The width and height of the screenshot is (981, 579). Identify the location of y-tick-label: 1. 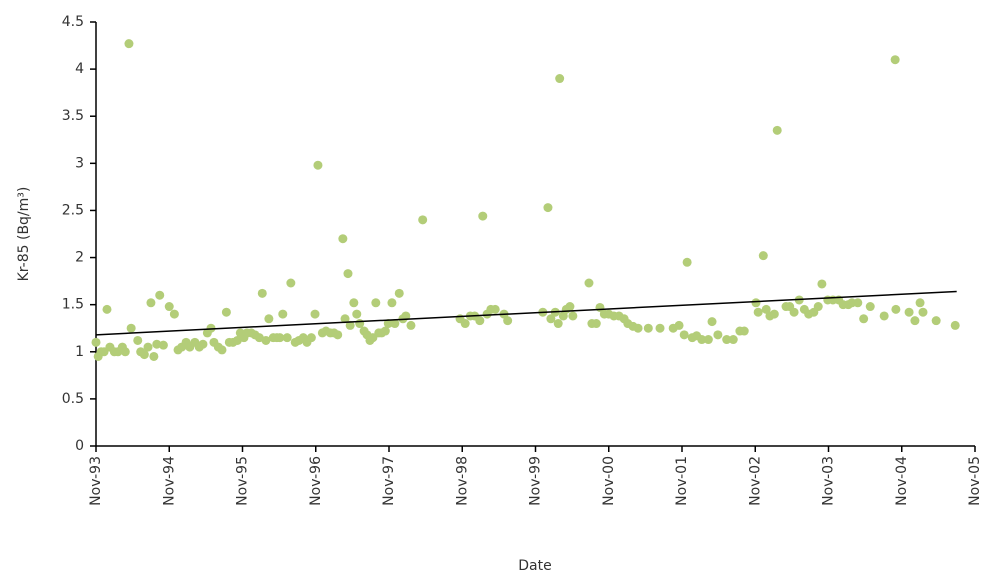
(79, 352).